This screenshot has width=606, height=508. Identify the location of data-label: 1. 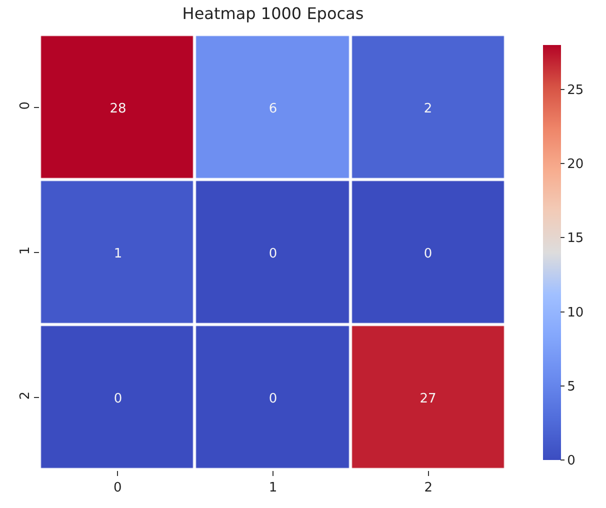
(118, 254).